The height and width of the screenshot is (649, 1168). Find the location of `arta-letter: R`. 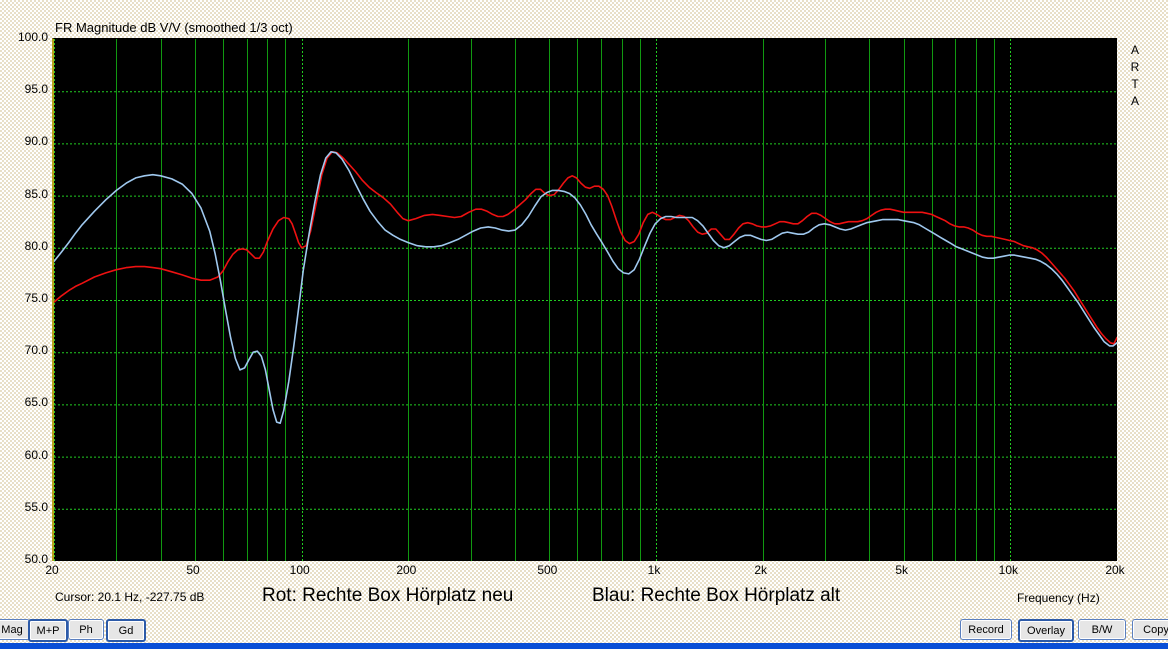

arta-letter: R is located at coordinates (1135, 67).